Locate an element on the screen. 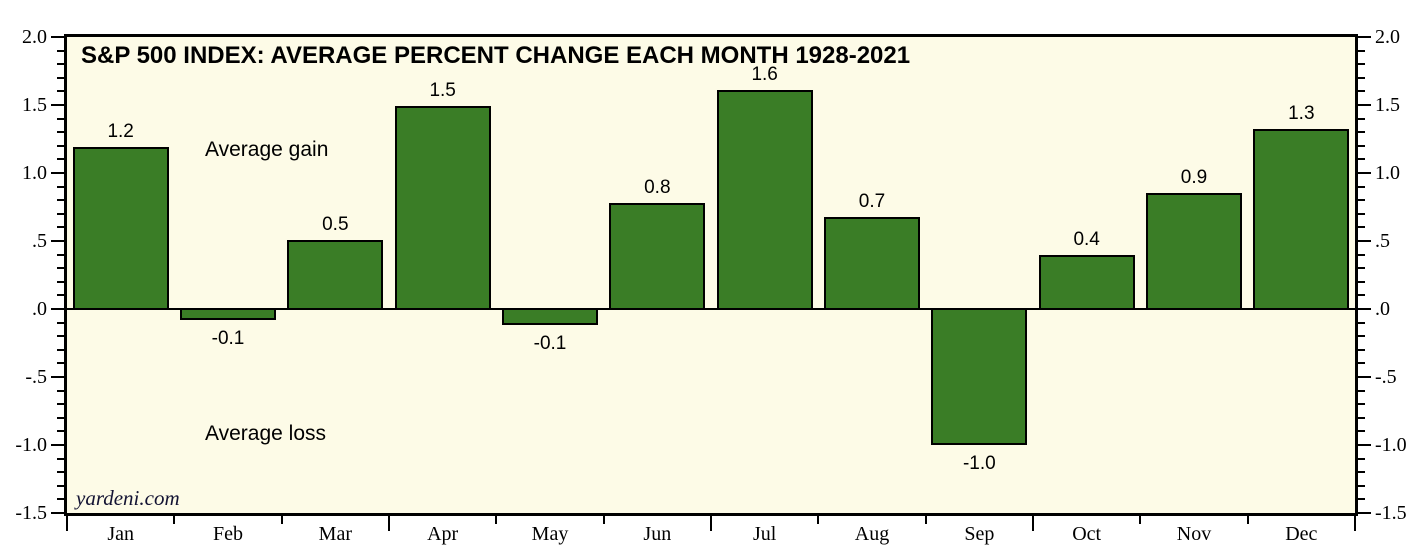 The width and height of the screenshot is (1428, 556). bar-dec is located at coordinates (1301, 219).